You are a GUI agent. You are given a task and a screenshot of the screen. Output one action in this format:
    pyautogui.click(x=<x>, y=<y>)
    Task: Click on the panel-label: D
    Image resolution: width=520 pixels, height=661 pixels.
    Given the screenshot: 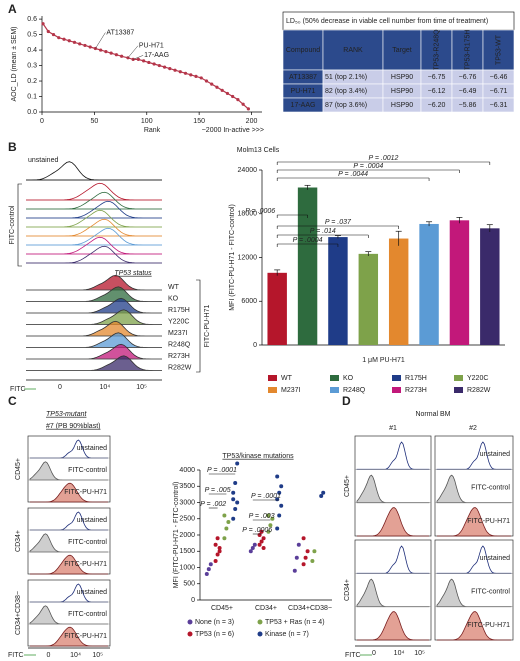 What is the action you would take?
    pyautogui.click(x=346, y=401)
    